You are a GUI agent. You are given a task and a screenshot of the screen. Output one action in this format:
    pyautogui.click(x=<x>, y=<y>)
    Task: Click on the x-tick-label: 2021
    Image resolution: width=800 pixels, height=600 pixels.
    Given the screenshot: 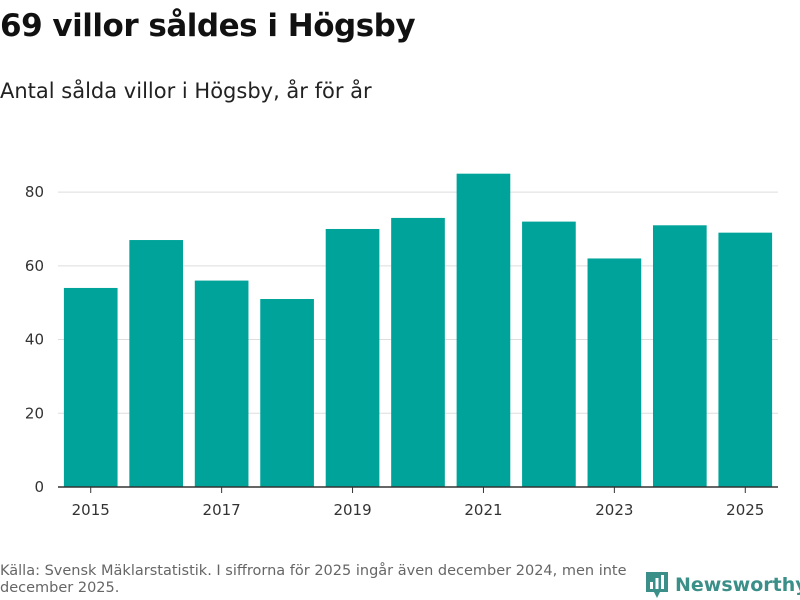 What is the action you would take?
    pyautogui.click(x=483, y=510)
    